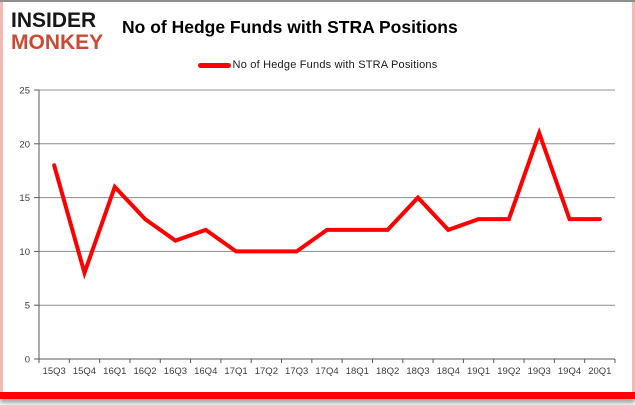  What do you see at coordinates (235, 371) in the screenshot?
I see `x-tick-label: 17Q1` at bounding box center [235, 371].